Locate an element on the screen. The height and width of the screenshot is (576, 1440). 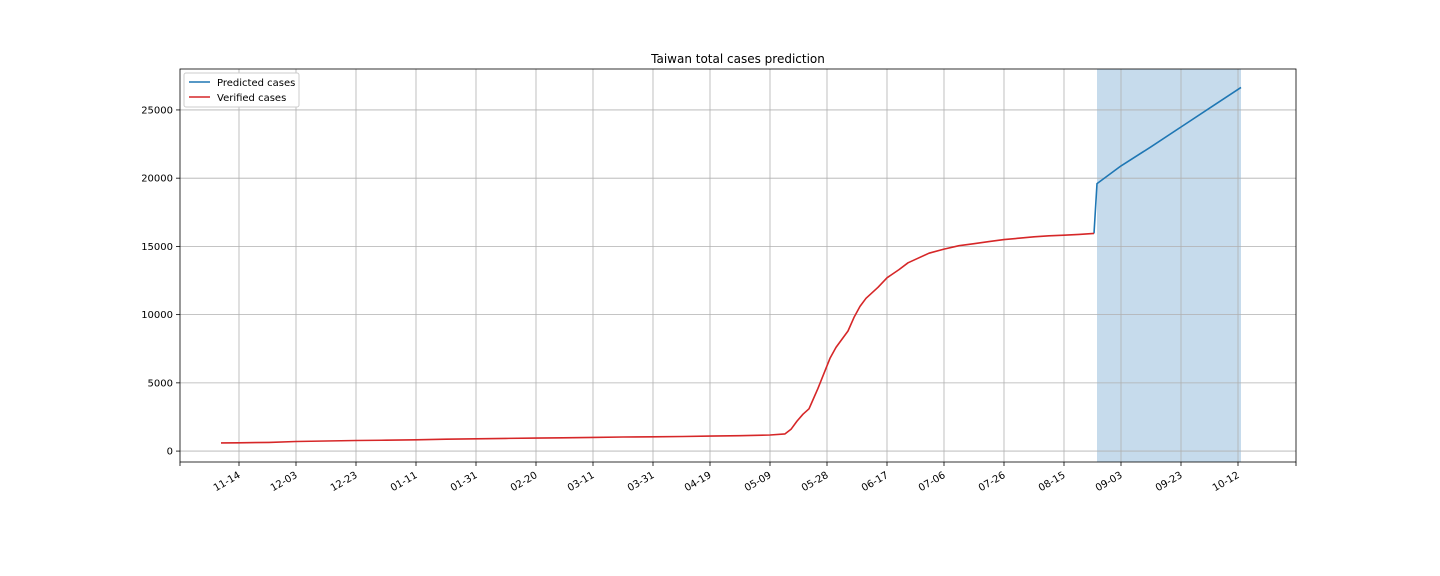
y-tick-label: 15000 is located at coordinates (157, 247).